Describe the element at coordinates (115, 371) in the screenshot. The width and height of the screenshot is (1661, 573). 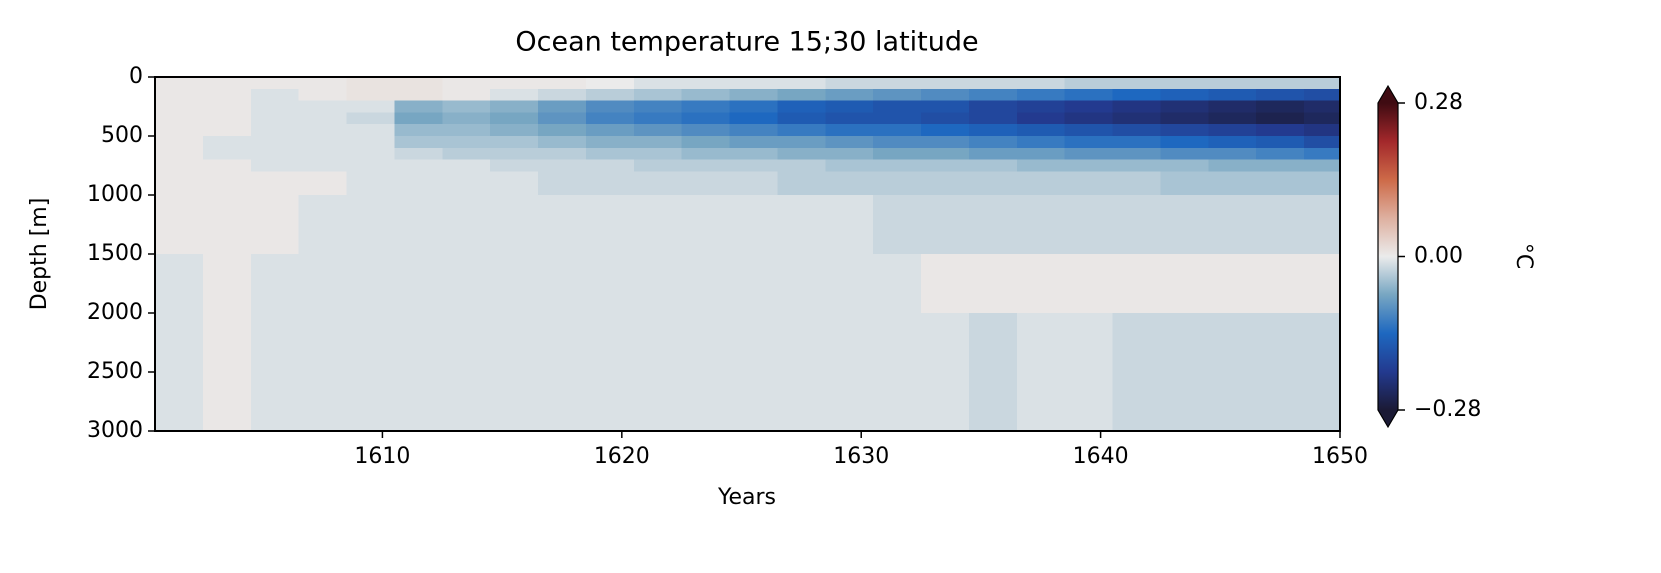
I see `y-tick-label: 2500` at that location.